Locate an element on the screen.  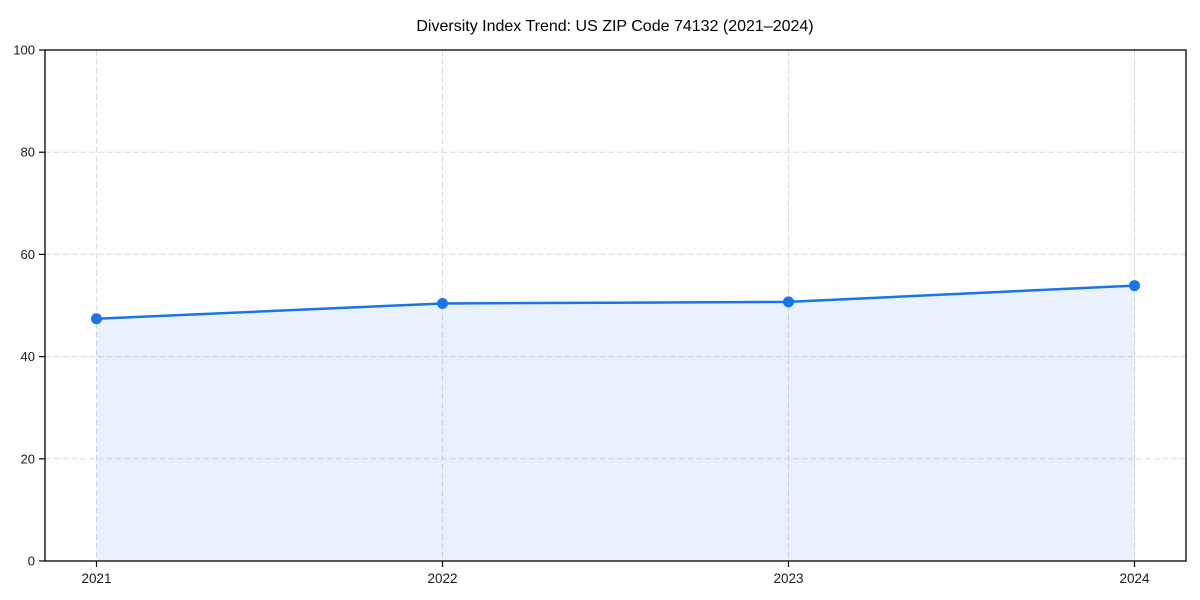
y-tick-label-60: 60 is located at coordinates (28, 254).